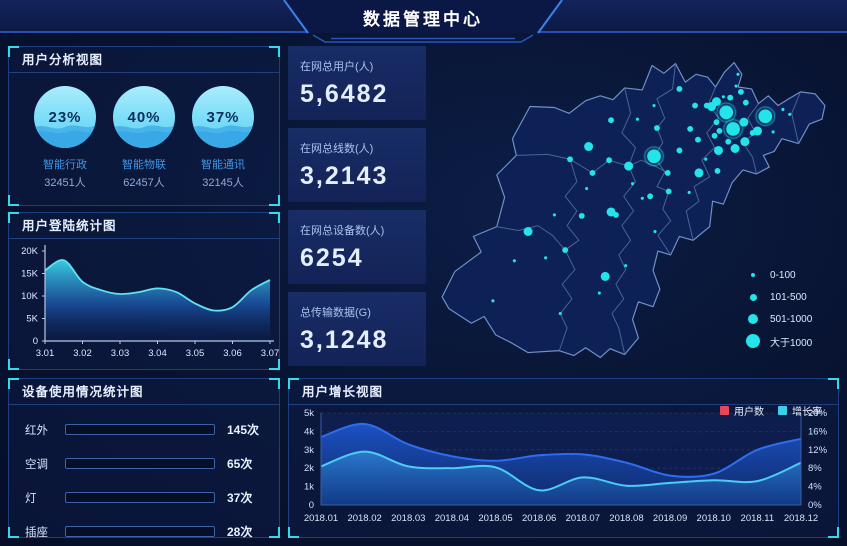  Describe the element at coordinates (144, 183) in the screenshot. I see `gauge-count: 62457人` at that location.